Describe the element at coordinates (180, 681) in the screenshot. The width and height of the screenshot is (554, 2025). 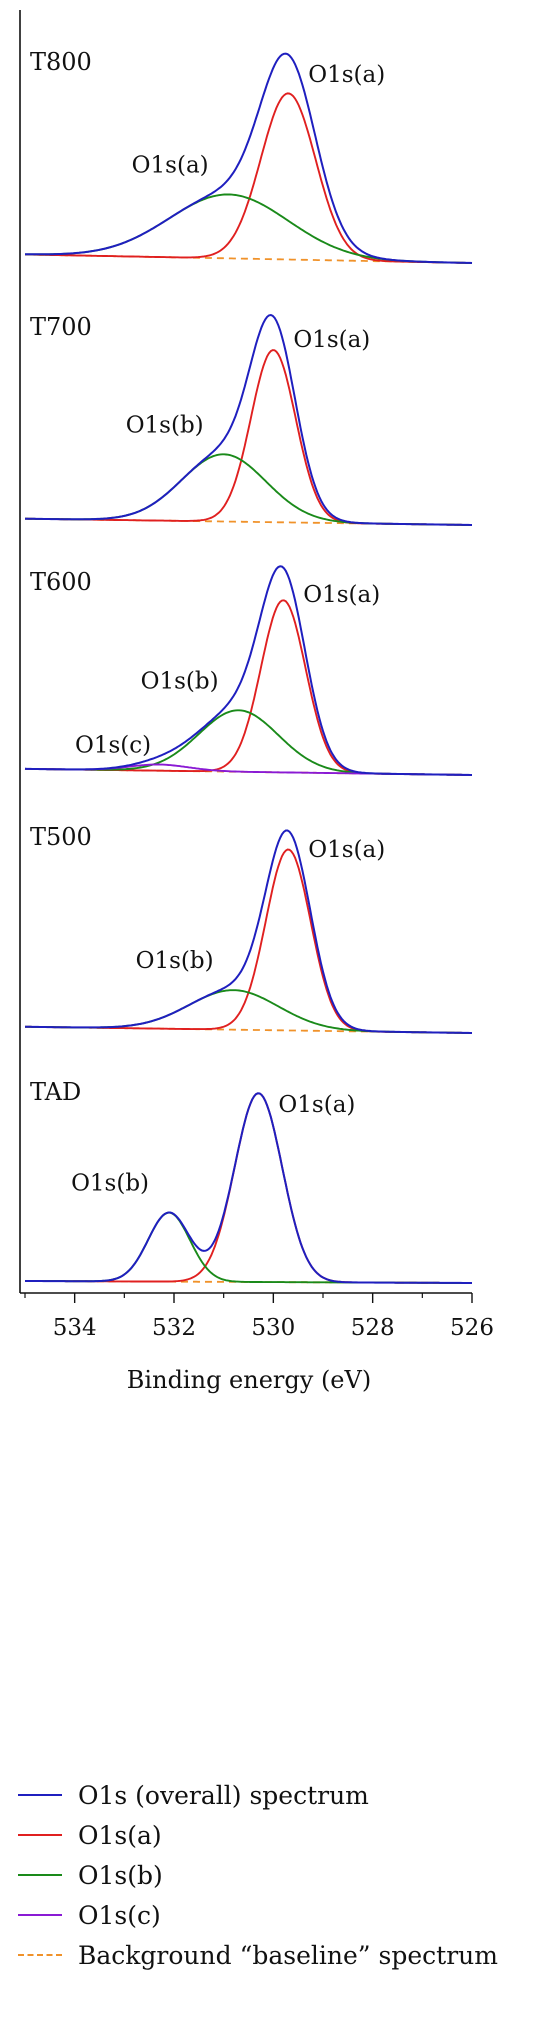
I see `peak-label-t600-2: O1s(b)` at that location.